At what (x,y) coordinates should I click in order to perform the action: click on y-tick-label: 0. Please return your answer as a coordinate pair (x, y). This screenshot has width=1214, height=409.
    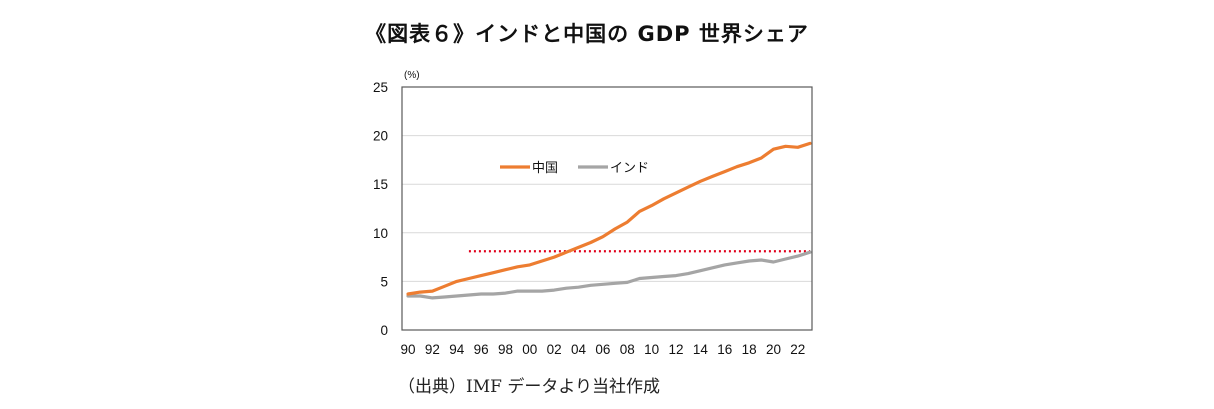
    Looking at the image, I should click on (384, 330).